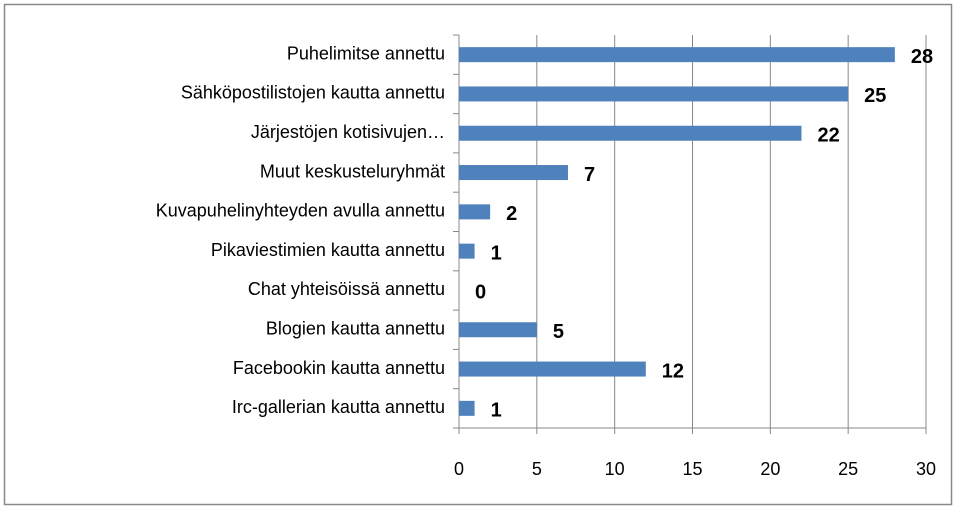 The image size is (957, 509). Describe the element at coordinates (770, 469) in the screenshot. I see `x-tick-label: 20` at that location.